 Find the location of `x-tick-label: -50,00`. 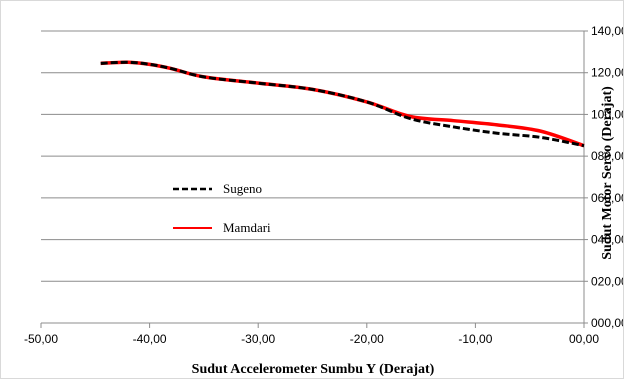

x-tick-label: -50,00 is located at coordinates (41, 339).